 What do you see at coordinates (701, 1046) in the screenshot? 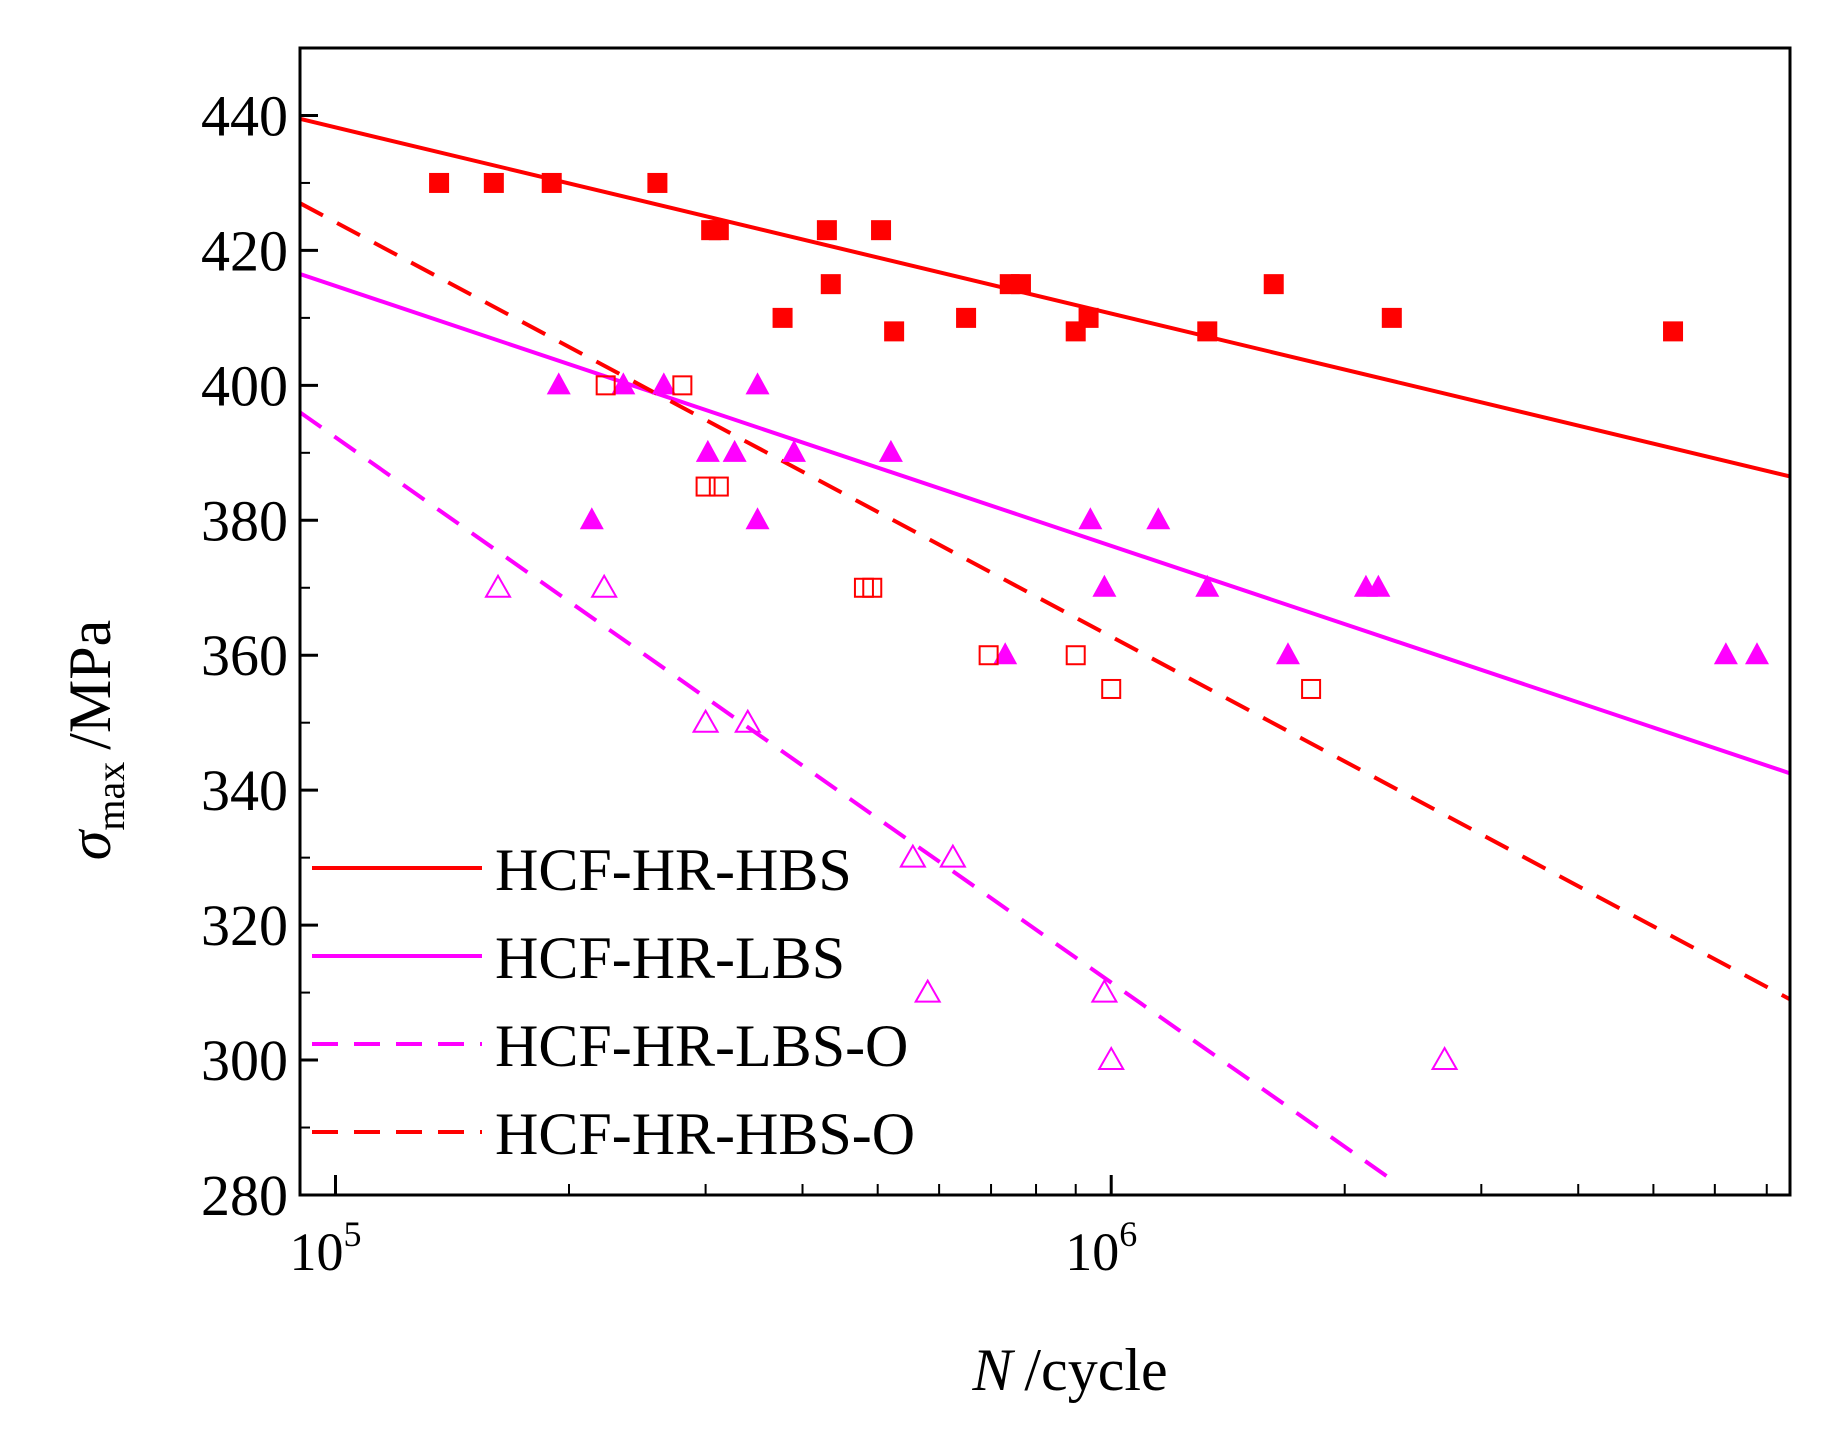
I see `legend-label: HCF-HR-LBS-O` at bounding box center [701, 1046].